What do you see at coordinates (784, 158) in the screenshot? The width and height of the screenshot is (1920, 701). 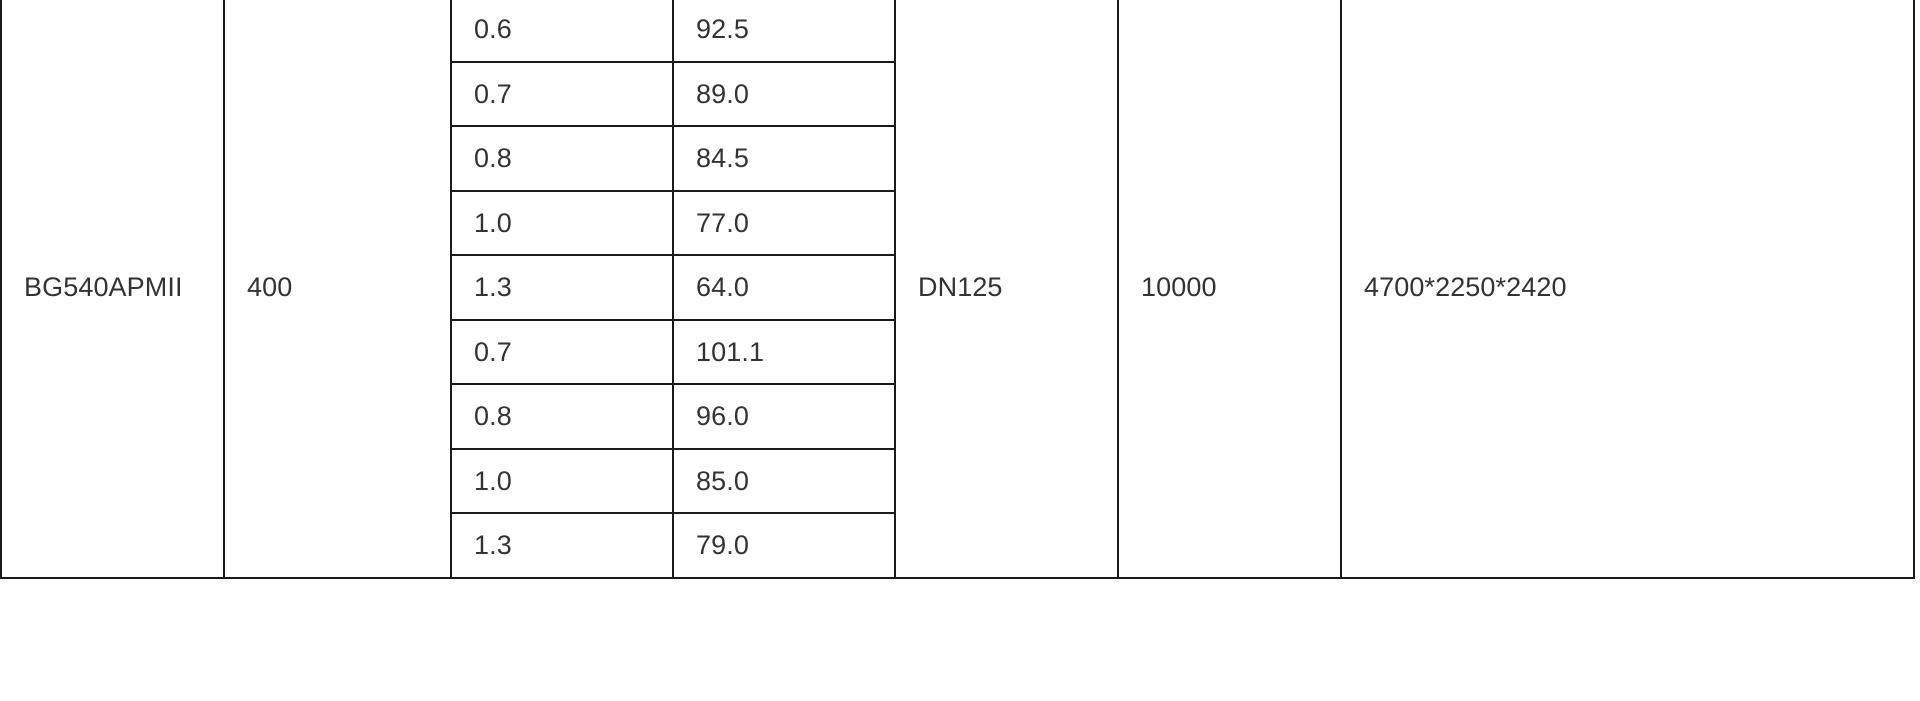 I see `cell-capacity: 84.5` at bounding box center [784, 158].